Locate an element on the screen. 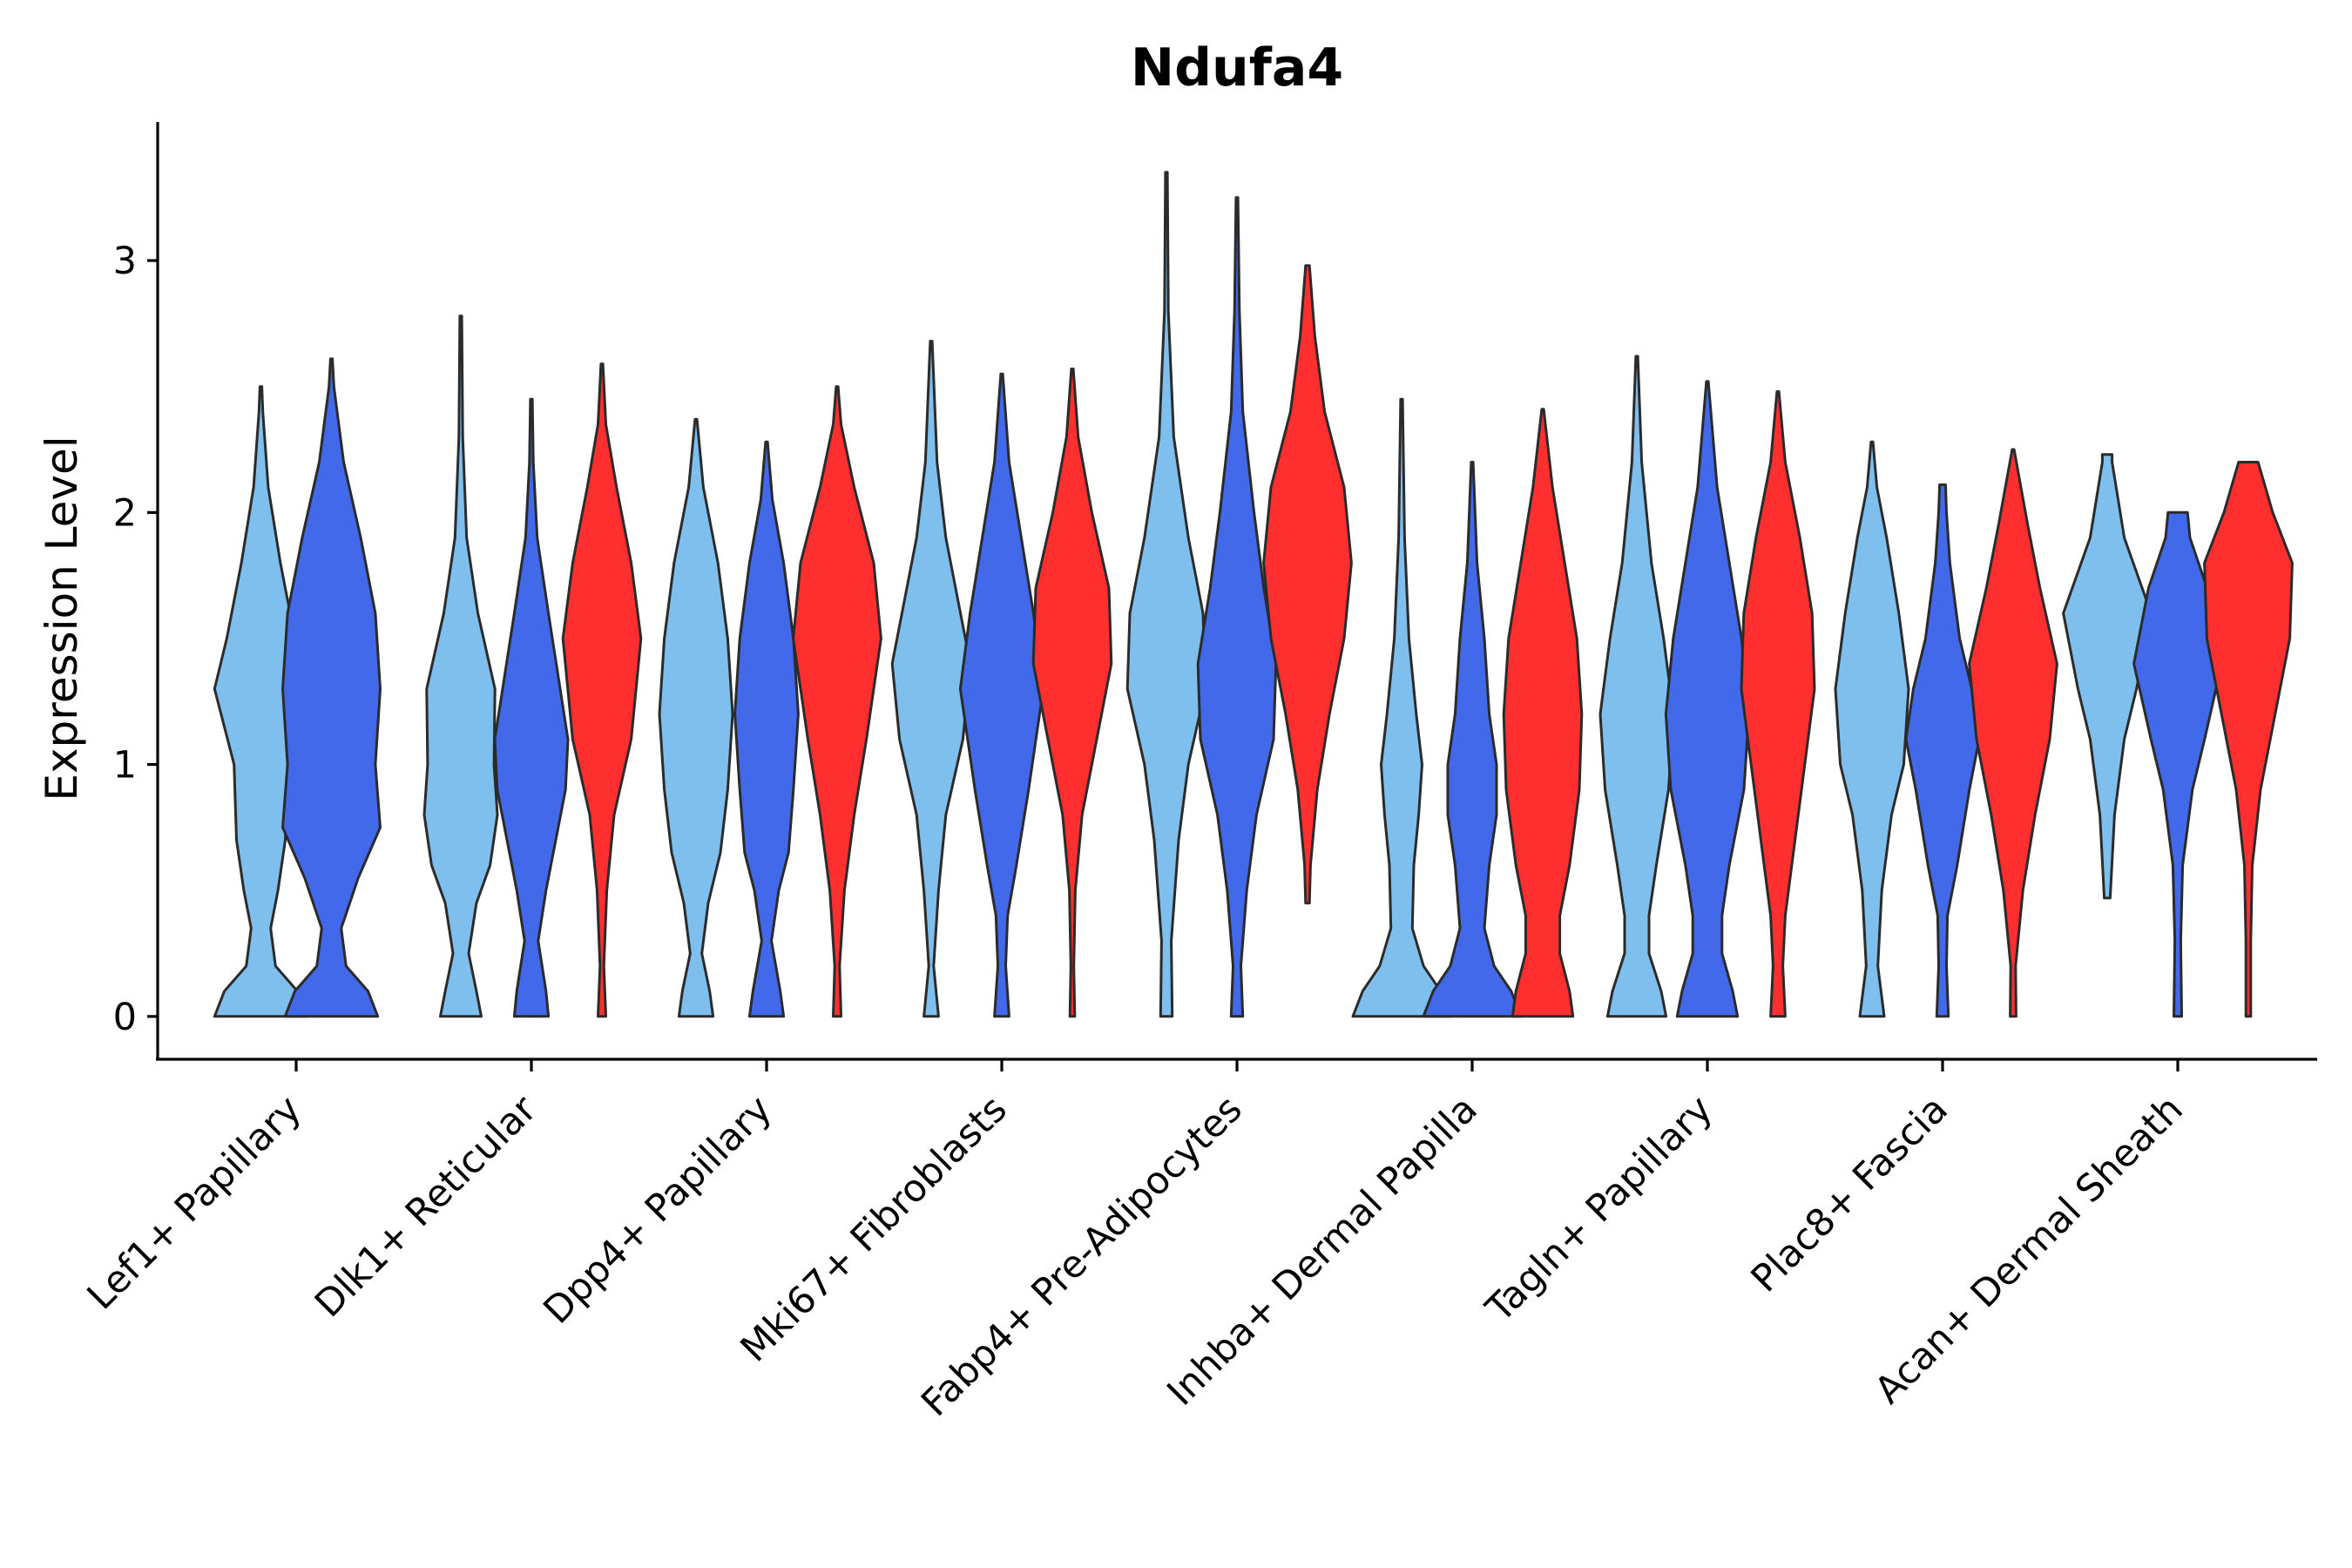 The height and width of the screenshot is (1568, 2352). x-tick-label: Tagln+ Papillary is located at coordinates (1599, 1209).